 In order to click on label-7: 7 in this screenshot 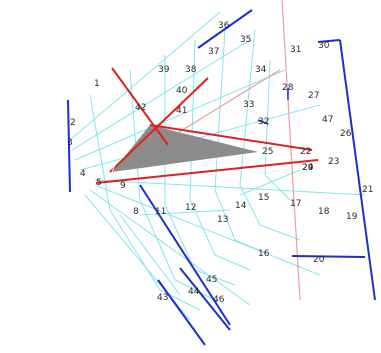, I will do `click(113, 170)`.